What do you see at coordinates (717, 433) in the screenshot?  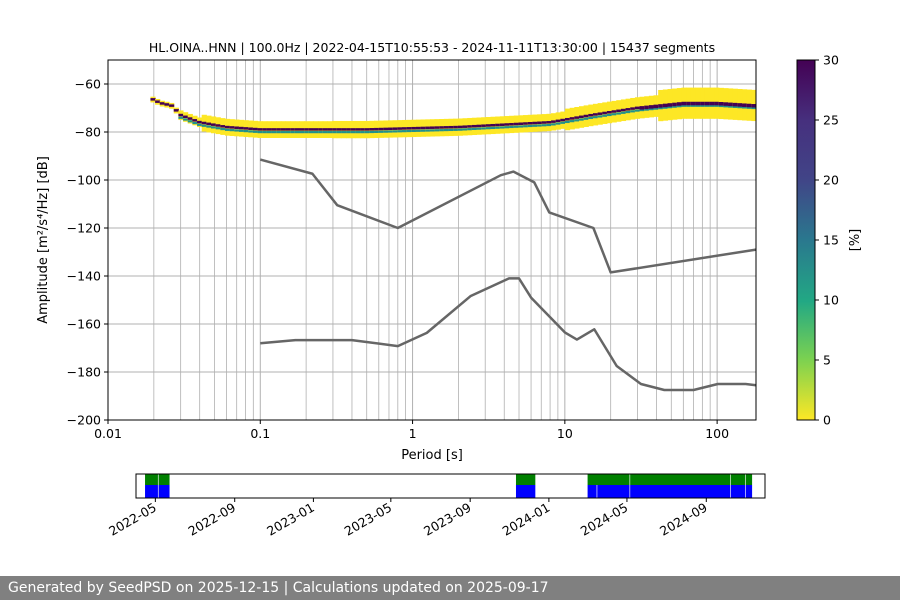 I see `x-tick-label: 100` at bounding box center [717, 433].